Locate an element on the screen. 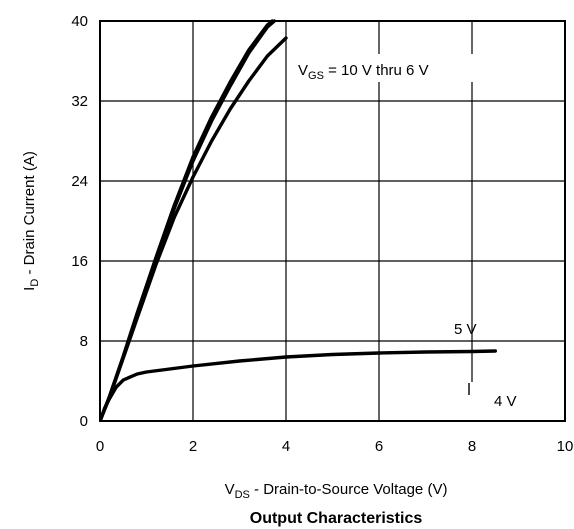 This screenshot has width=574, height=529. y-axis-label-main: I is located at coordinates (29, 289).